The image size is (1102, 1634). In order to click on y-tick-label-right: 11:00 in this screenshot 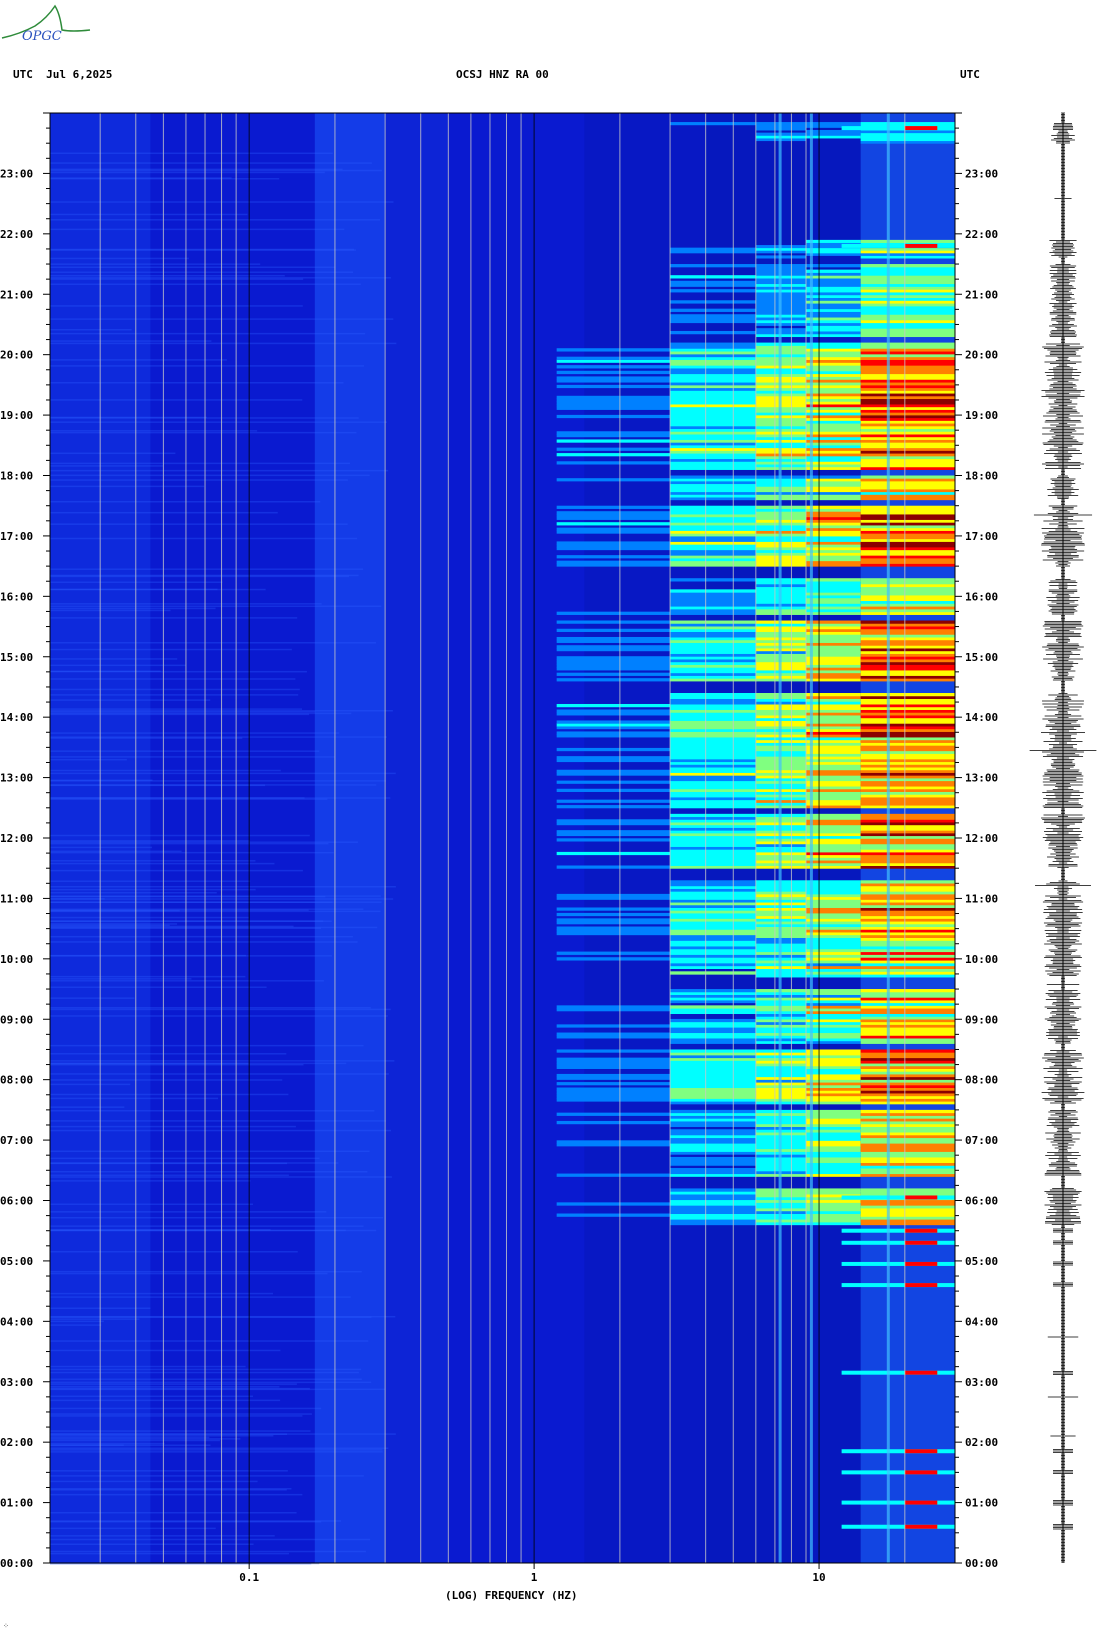, I will do `click(981, 898)`.